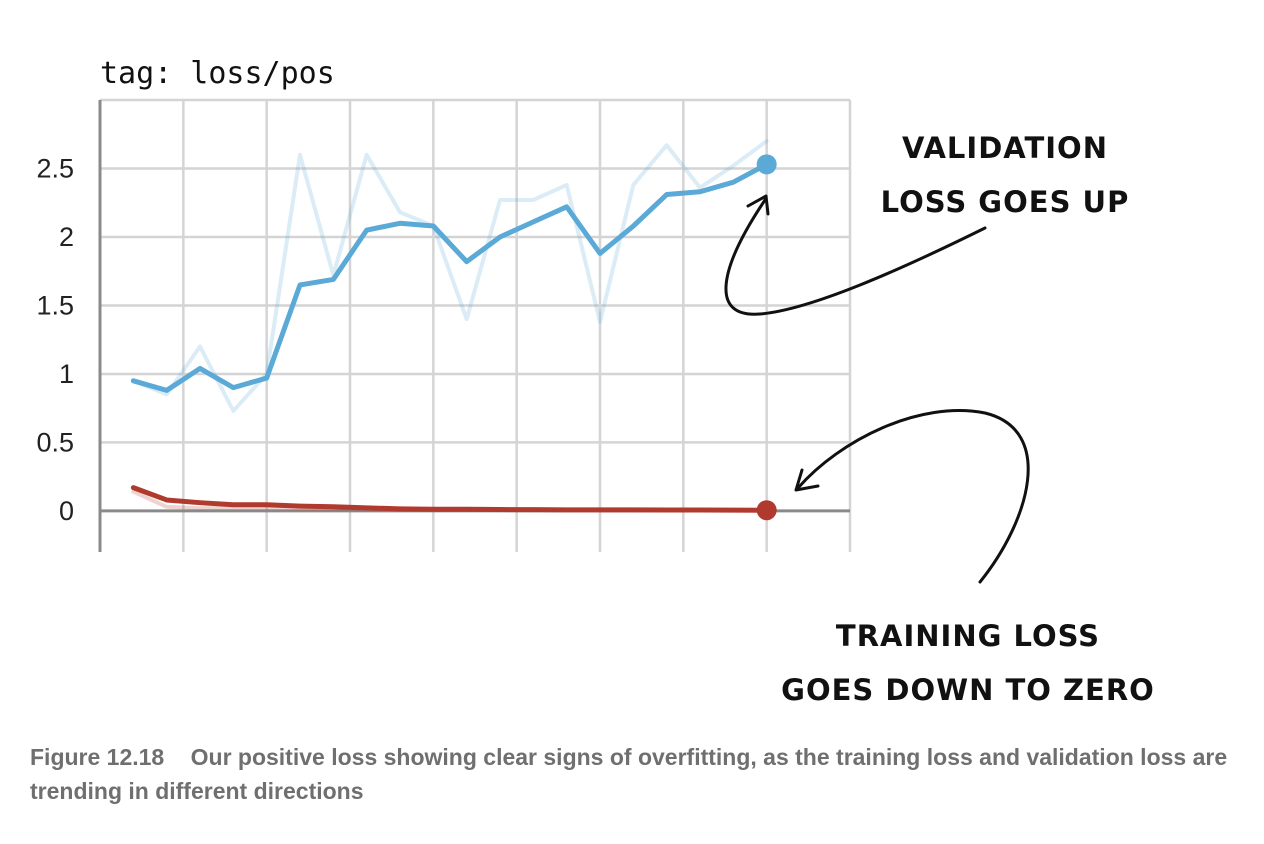 This screenshot has height=844, width=1264. I want to click on y-tick-label: 0, so click(66, 511).